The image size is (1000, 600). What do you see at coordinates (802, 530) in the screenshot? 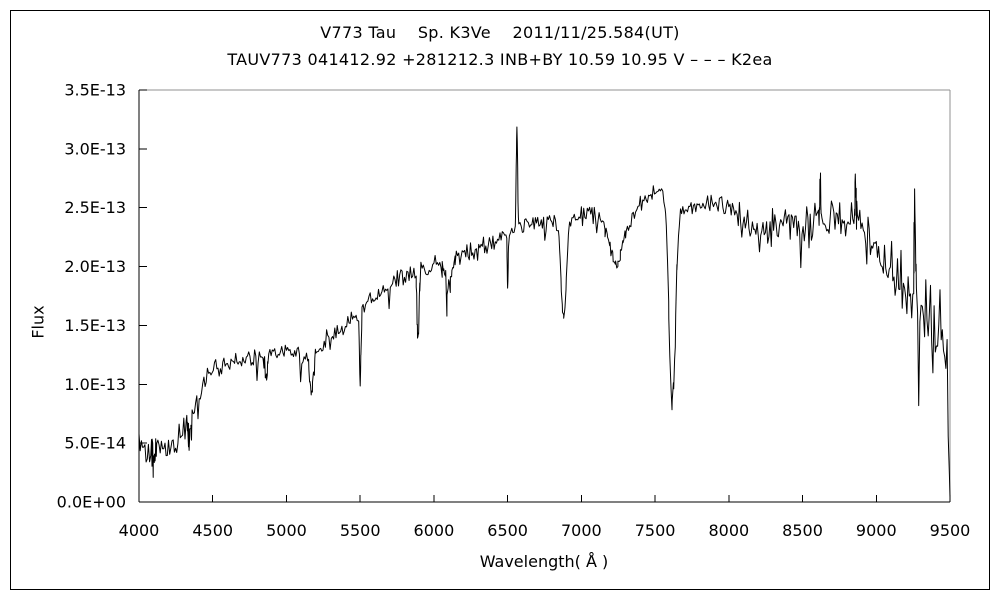
I see `x-tick-label: 8500` at bounding box center [802, 530].